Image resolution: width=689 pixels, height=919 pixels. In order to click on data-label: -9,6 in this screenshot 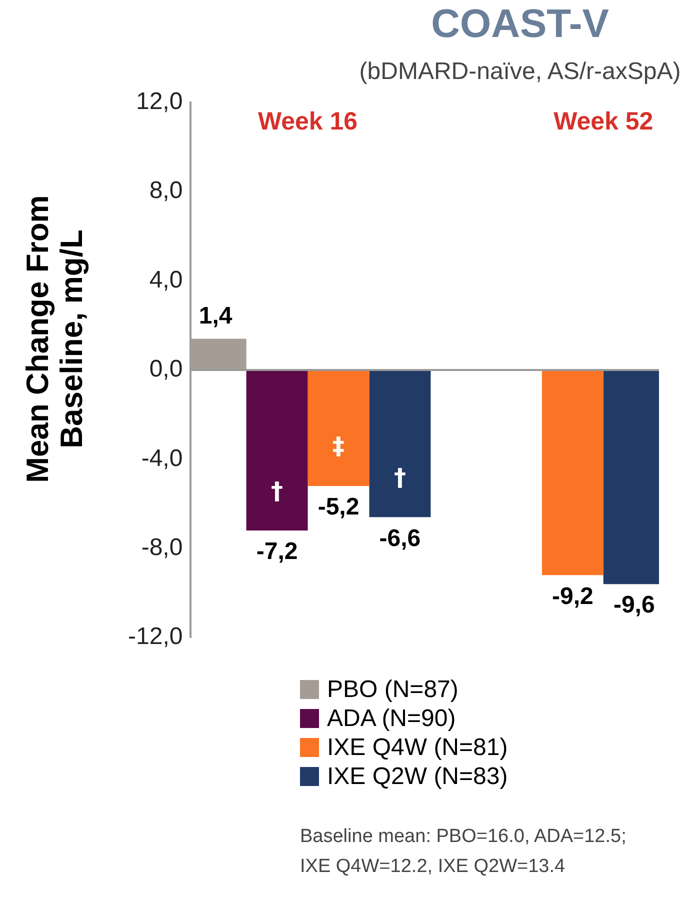, I will do `click(634, 605)`.